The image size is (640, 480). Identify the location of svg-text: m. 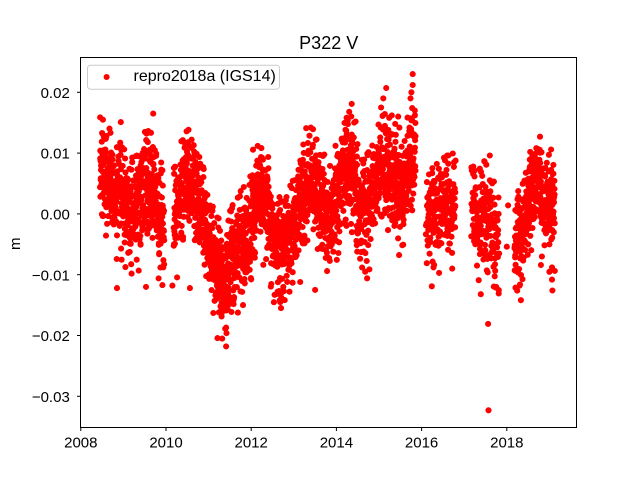
(15, 244).